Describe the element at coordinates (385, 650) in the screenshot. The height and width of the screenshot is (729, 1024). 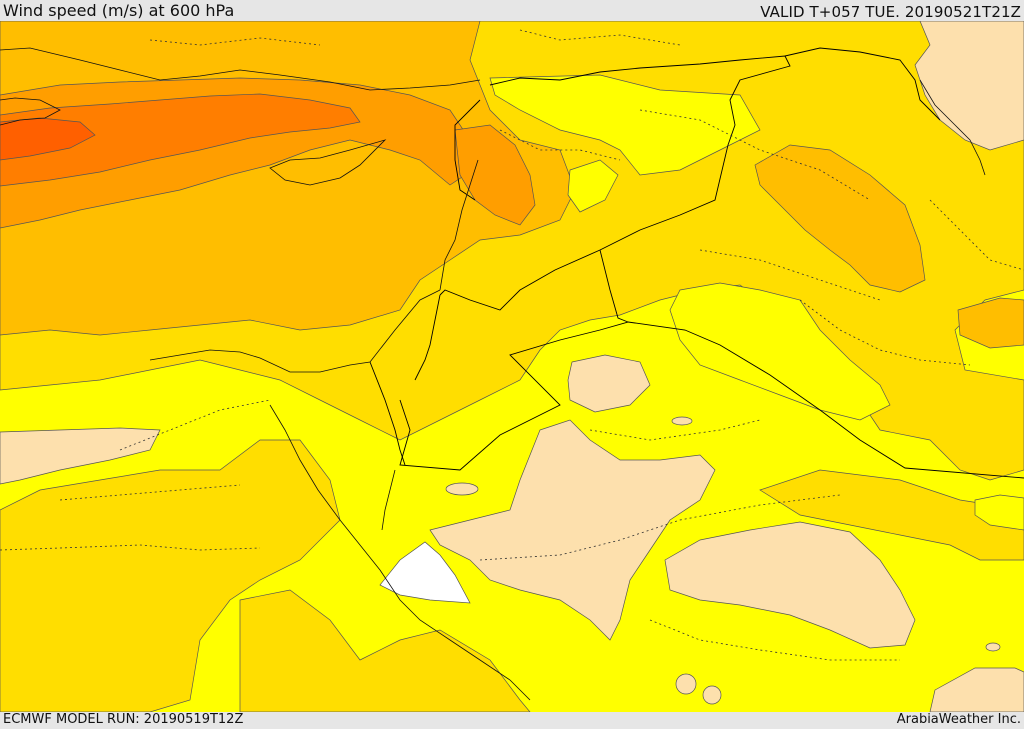
I see `fill-moderate-south` at that location.